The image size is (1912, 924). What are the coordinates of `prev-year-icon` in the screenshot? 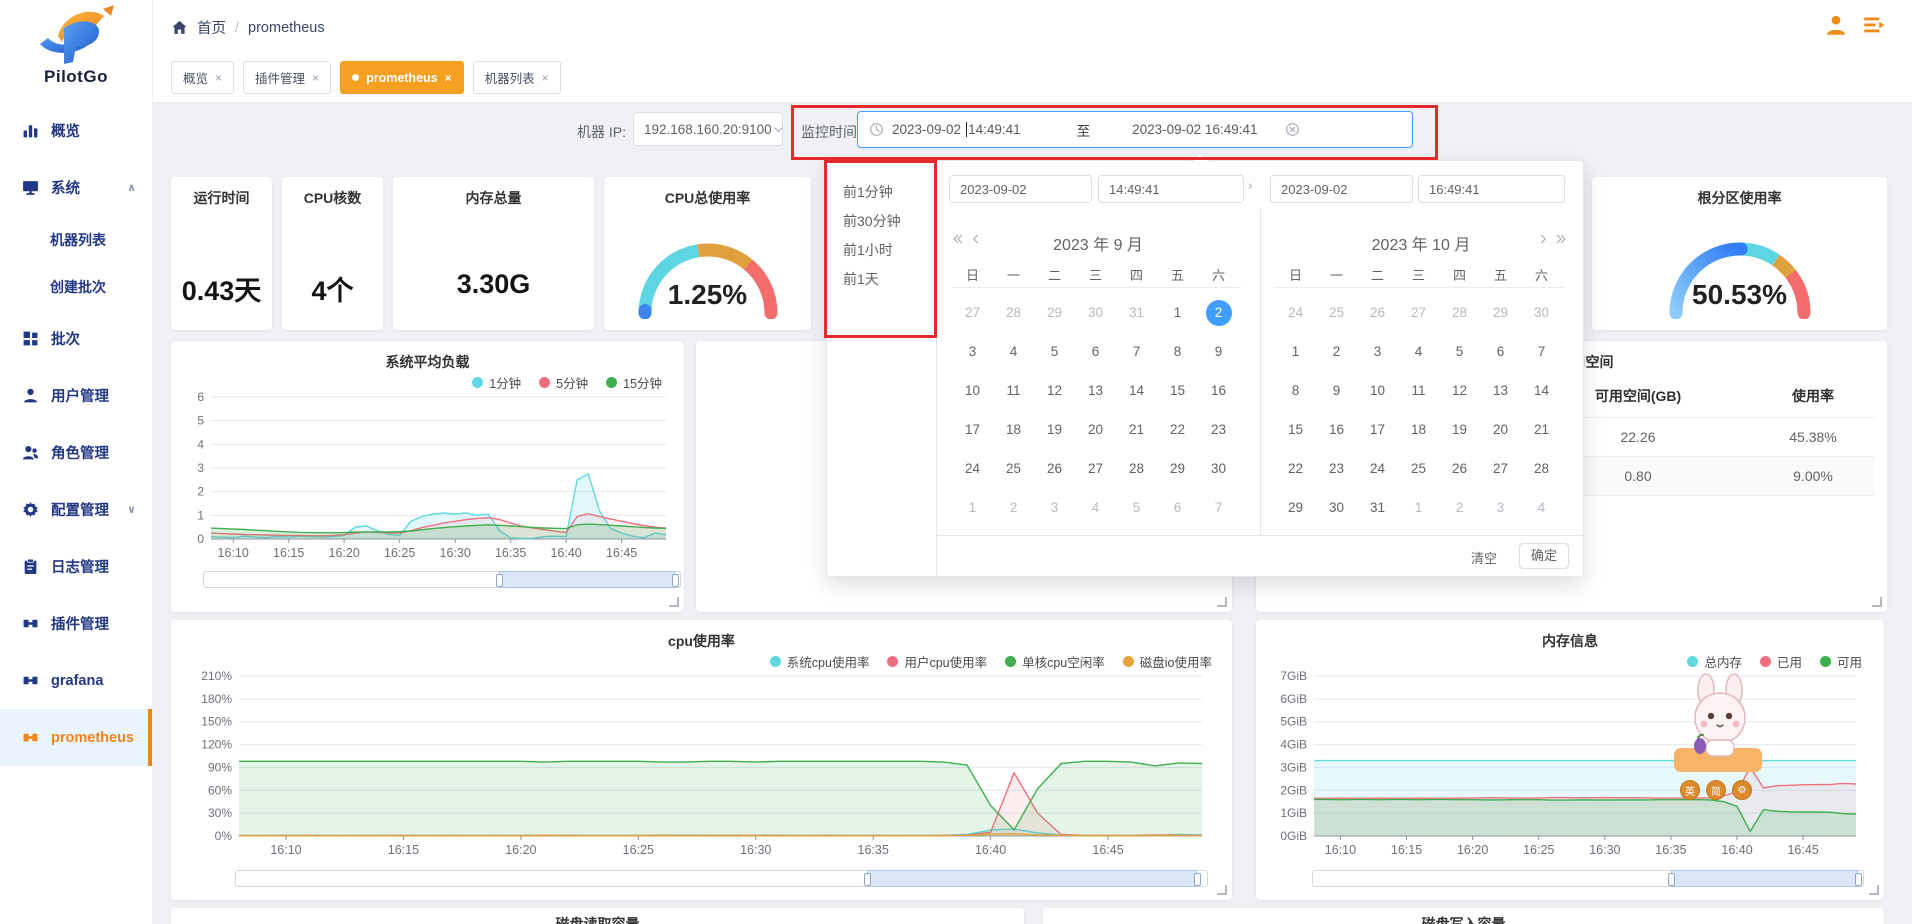 It's located at (958, 239).